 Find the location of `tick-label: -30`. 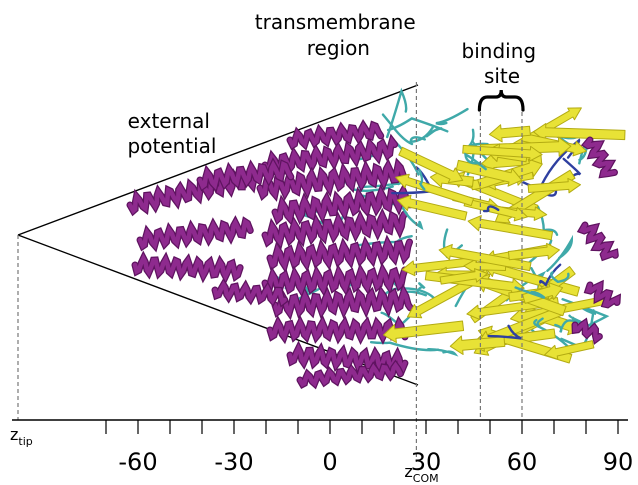

tick-label: -30 is located at coordinates (233, 462).